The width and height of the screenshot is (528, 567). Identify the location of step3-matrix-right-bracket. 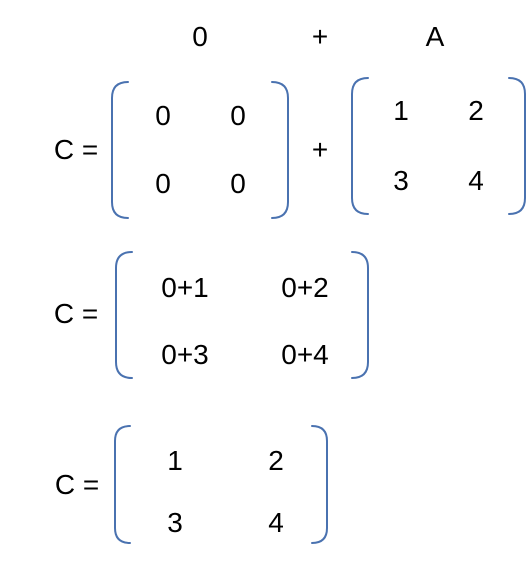
(319, 484).